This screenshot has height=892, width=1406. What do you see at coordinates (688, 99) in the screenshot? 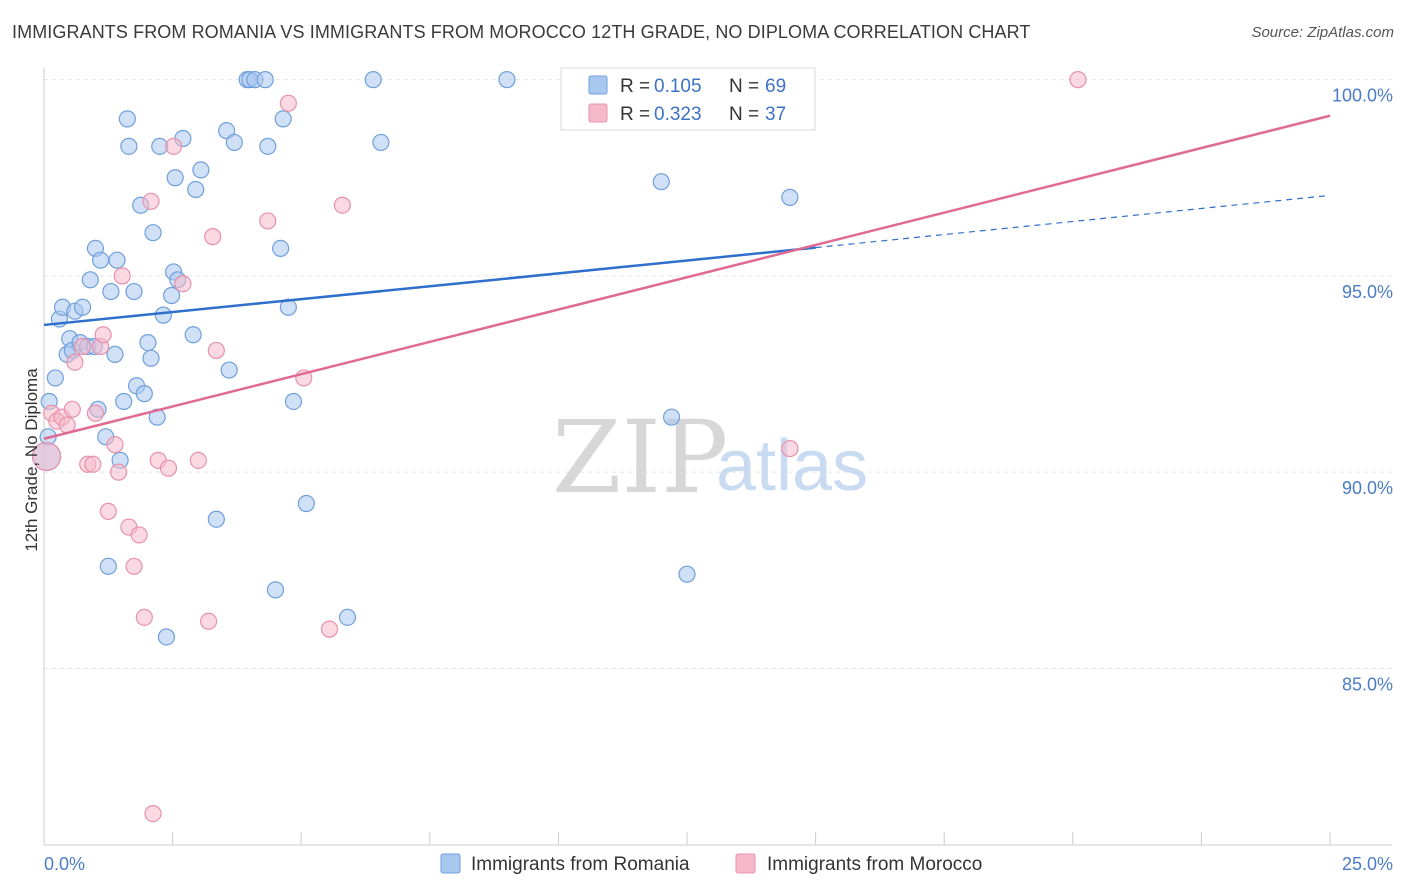
I see `stats-legend: R = 0.105 N = 69 R = 0.323 N = 37` at bounding box center [688, 99].